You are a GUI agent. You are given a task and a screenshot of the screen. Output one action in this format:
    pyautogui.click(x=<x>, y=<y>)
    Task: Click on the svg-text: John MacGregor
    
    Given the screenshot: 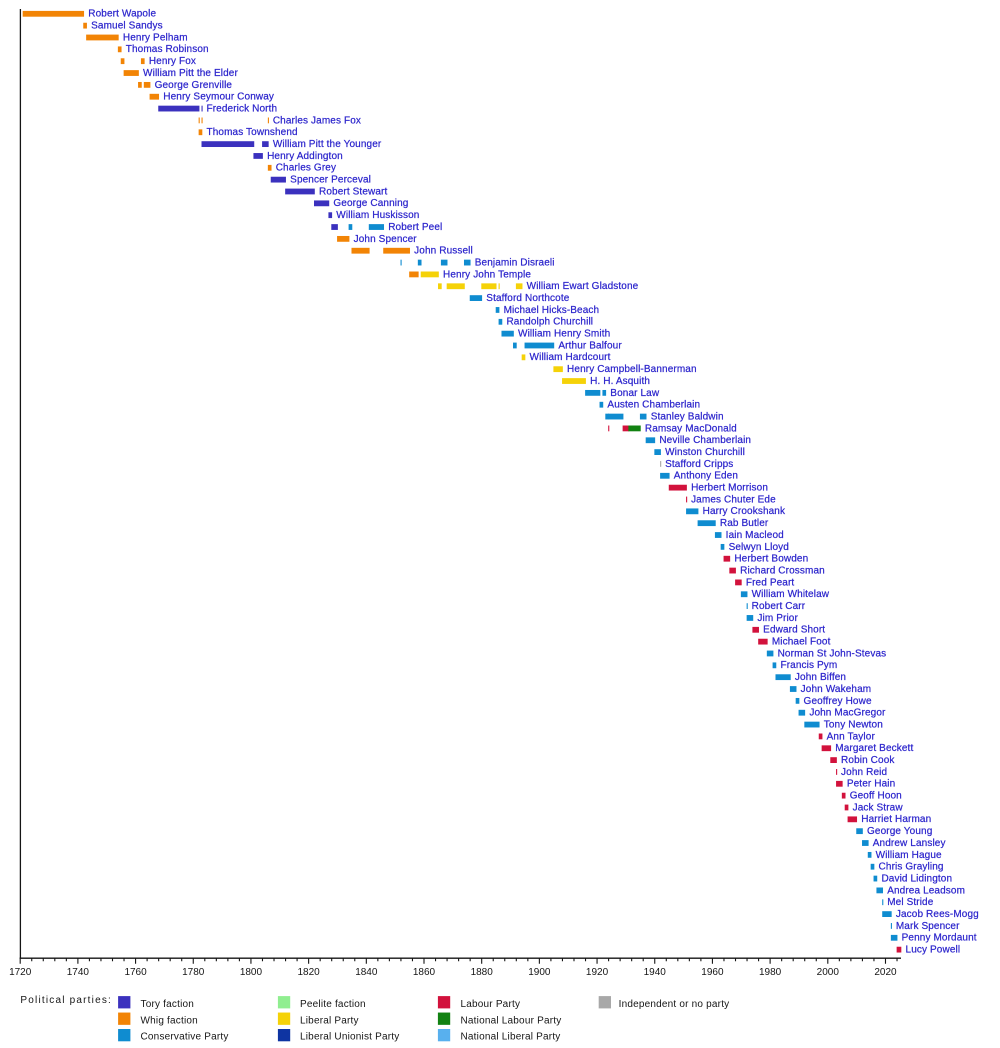 What is the action you would take?
    pyautogui.click(x=847, y=713)
    